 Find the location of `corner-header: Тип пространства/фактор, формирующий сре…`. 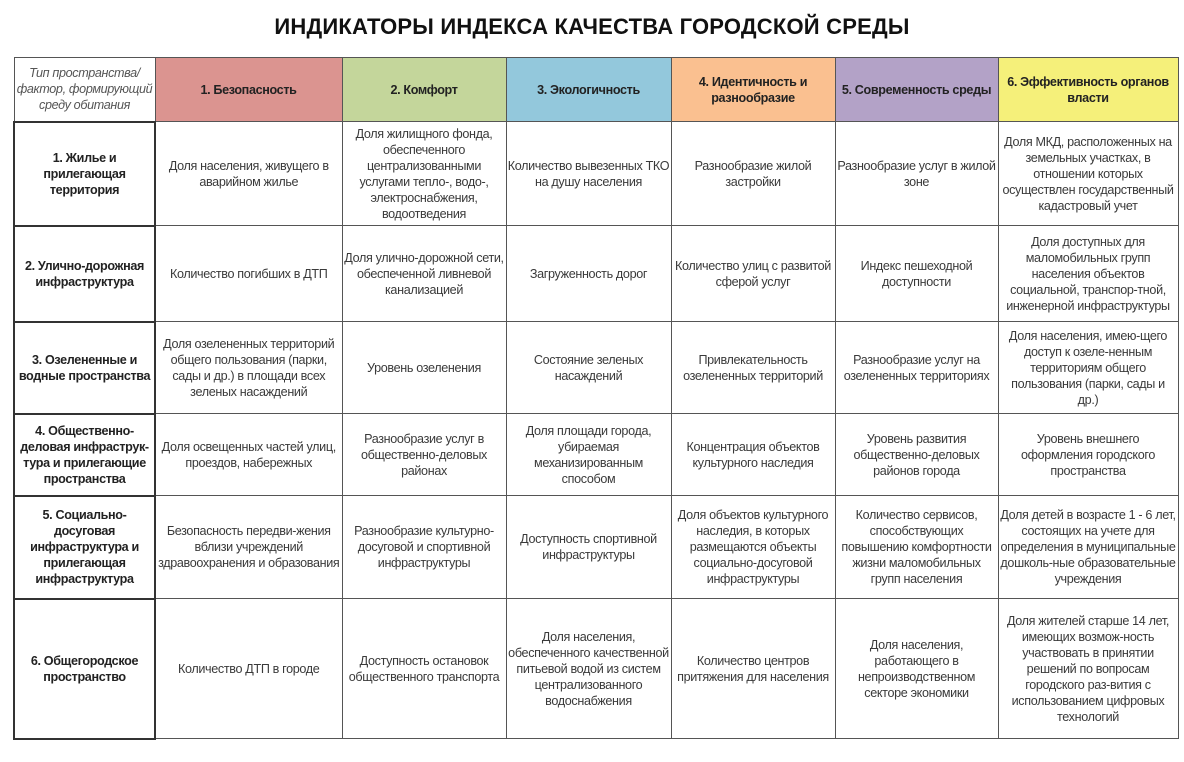

corner-header: Тип пространства/фактор, формирующий сре… is located at coordinates (84, 89).